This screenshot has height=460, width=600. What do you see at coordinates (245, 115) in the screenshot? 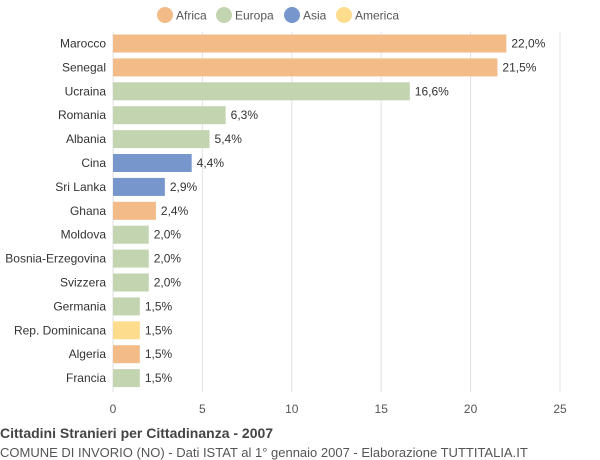
I see `value-label: 6,3%` at bounding box center [245, 115].